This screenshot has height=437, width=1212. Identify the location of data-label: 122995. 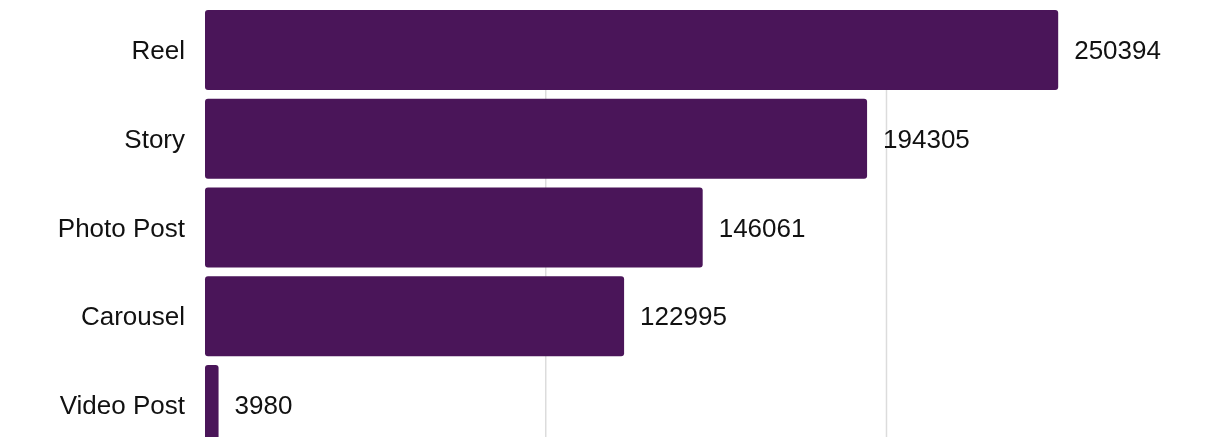
(683, 316).